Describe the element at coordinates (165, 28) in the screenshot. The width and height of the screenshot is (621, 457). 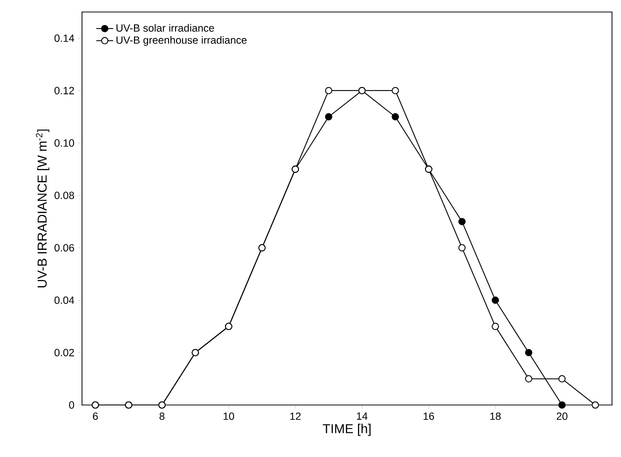
I see `legend-label: UV-B solar irradiance` at that location.